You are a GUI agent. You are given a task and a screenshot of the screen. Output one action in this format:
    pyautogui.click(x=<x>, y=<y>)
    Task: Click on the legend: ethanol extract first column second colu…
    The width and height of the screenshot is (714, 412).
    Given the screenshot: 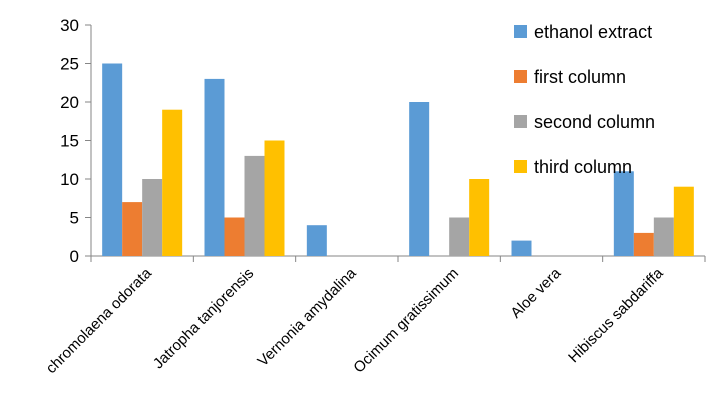 What is the action you would take?
    pyautogui.click(x=584, y=99)
    